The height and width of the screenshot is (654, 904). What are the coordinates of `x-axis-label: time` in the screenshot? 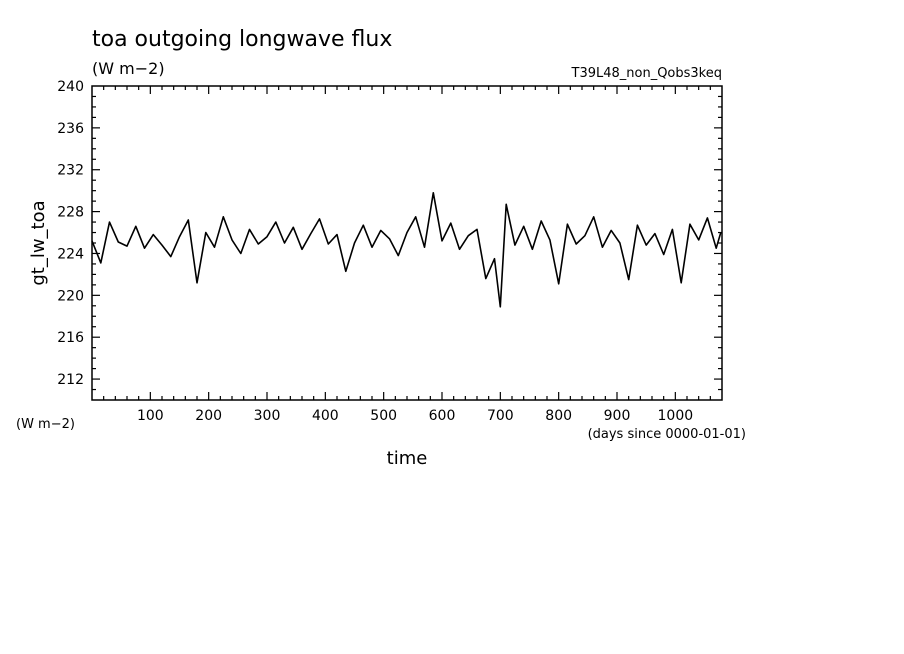 It's located at (407, 458).